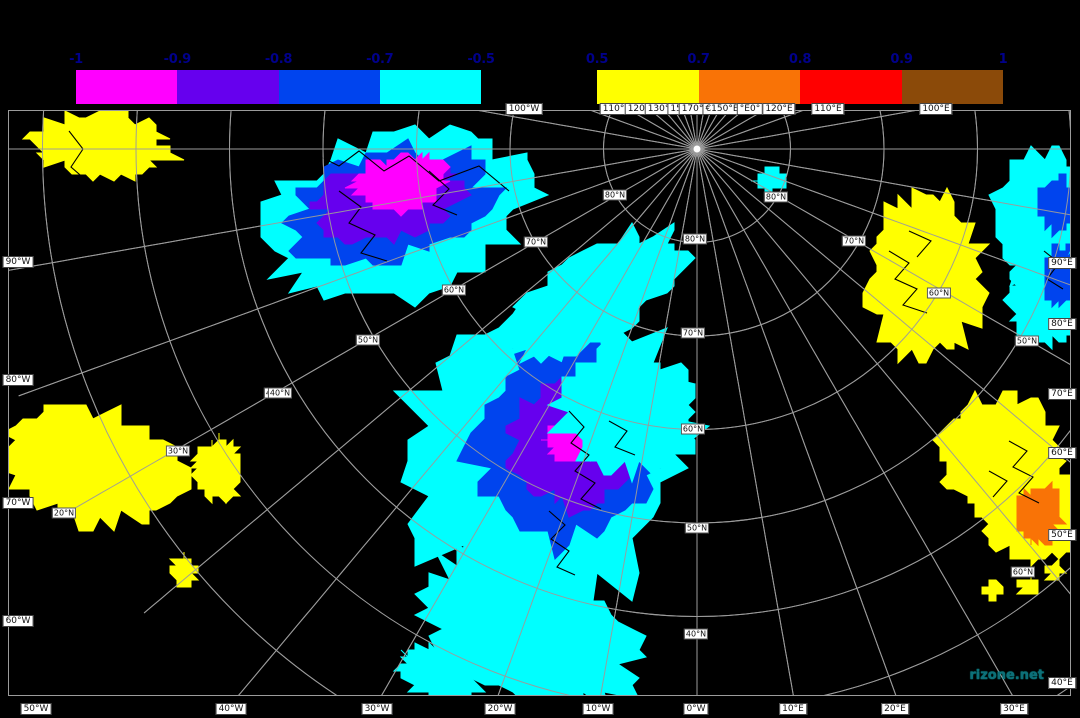 Image resolution: width=1080 pixels, height=718 pixels. Describe the element at coordinates (1062, 324) in the screenshot. I see `axis-right-label-1: 80°E` at that location.